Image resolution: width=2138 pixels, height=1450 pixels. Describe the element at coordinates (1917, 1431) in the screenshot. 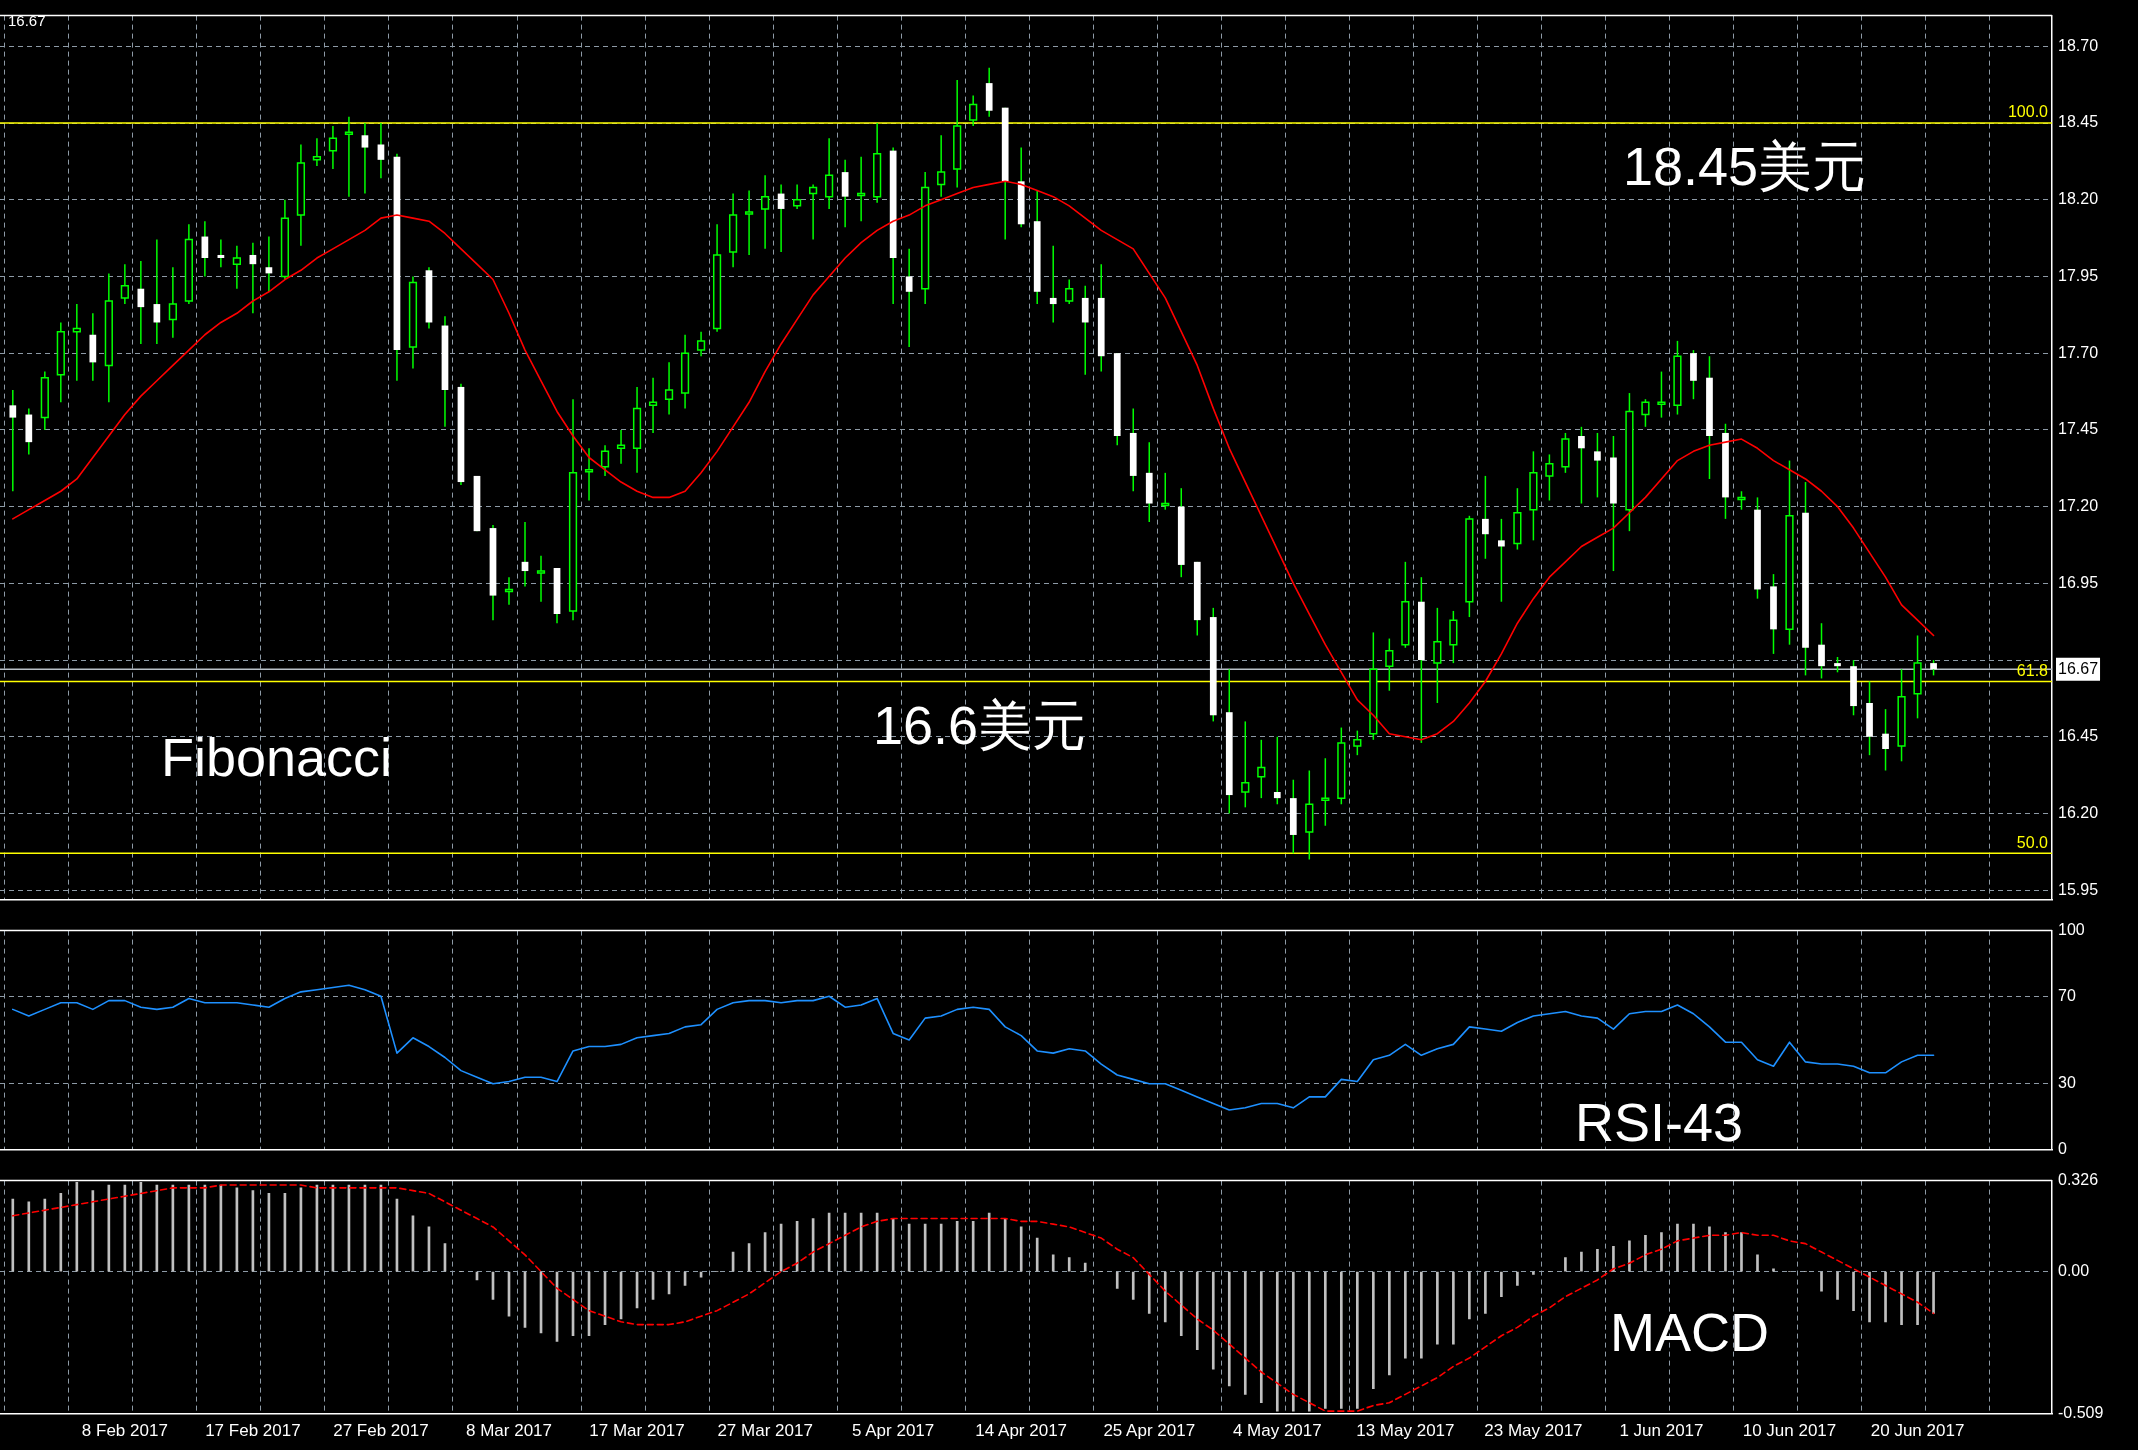

I see `x-tick-label: 20 Jun 2017` at that location.